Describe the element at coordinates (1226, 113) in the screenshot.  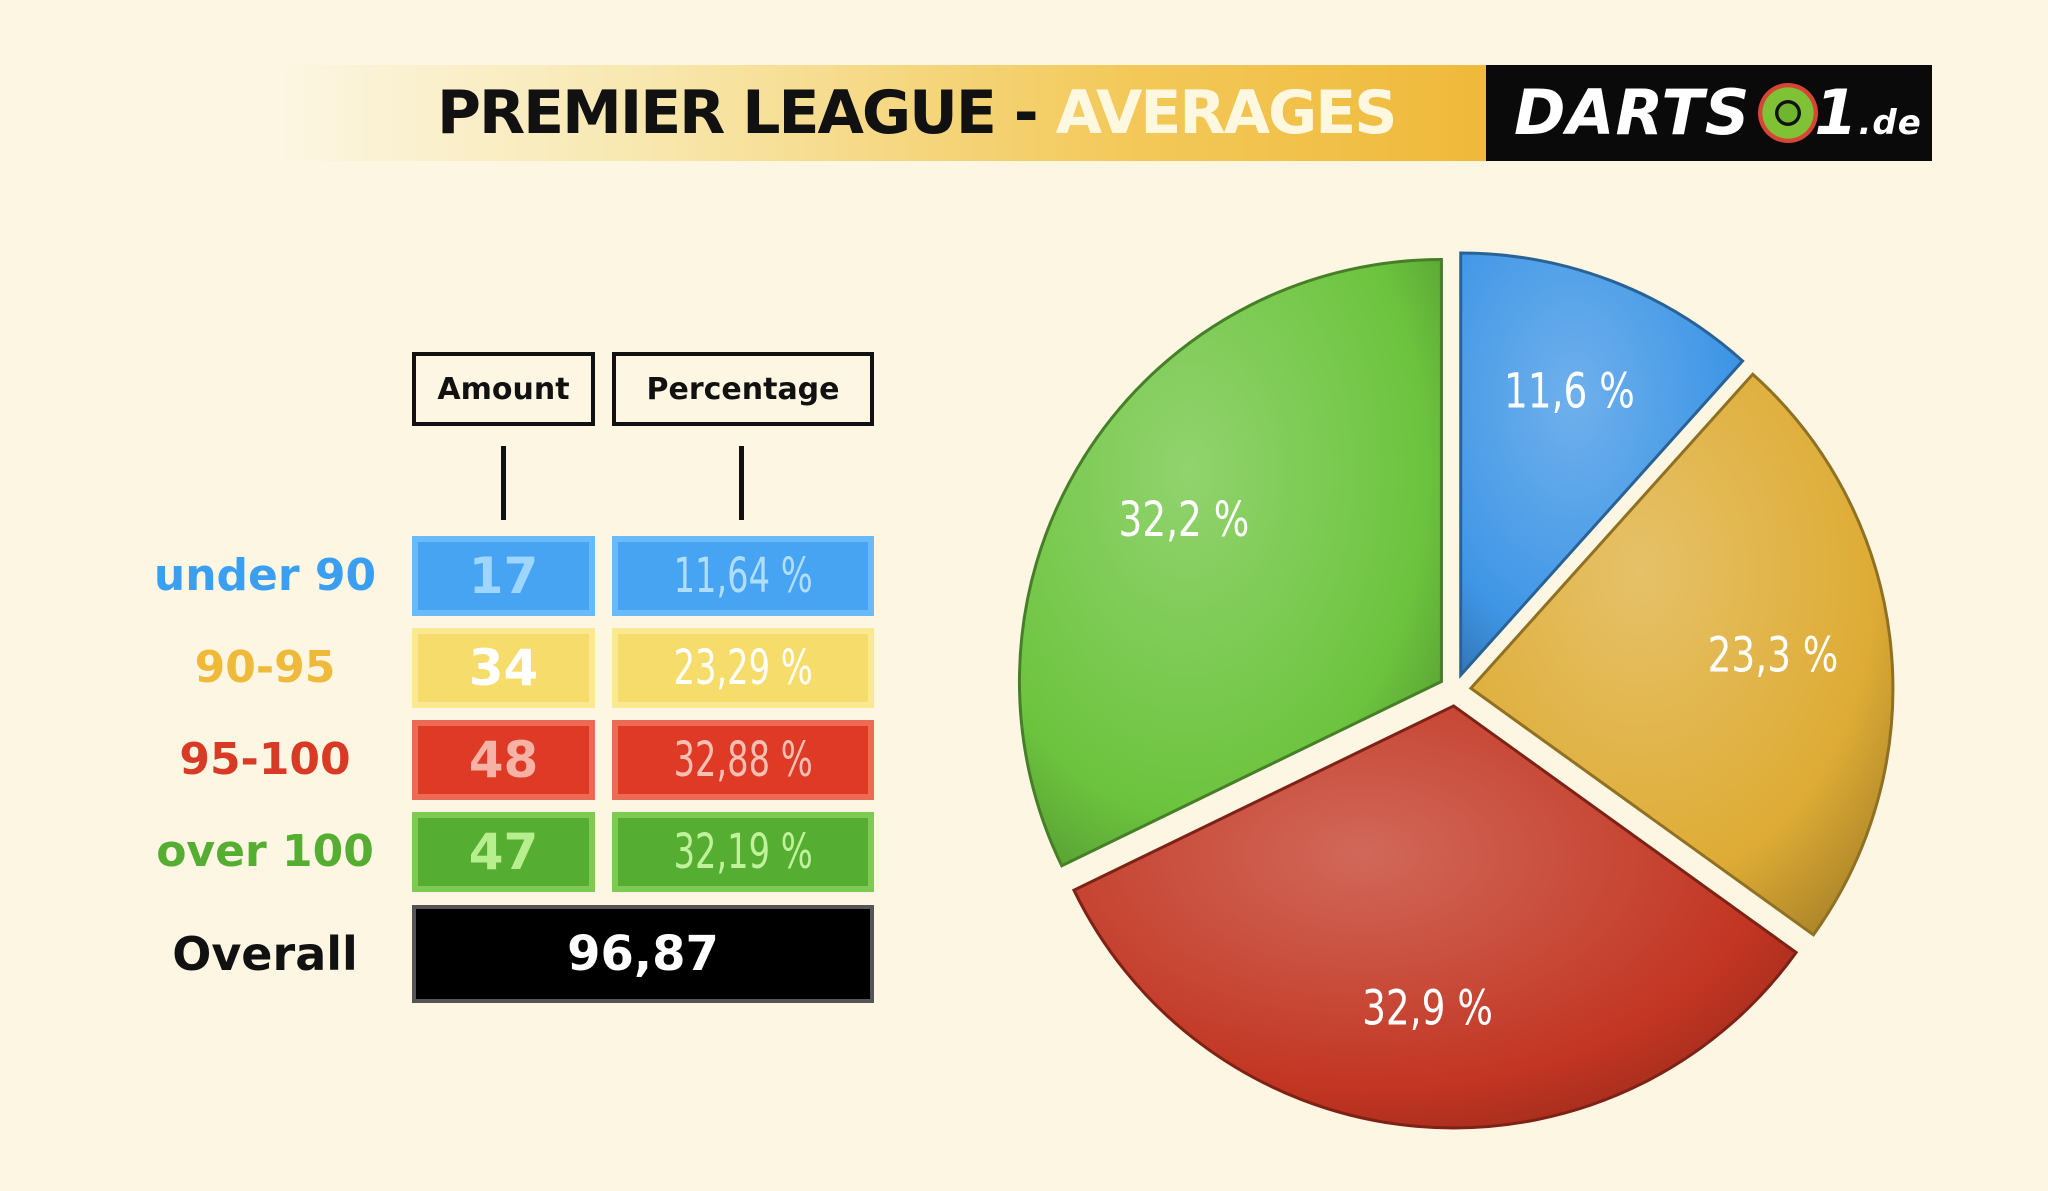
I see `title-accent: AVERAGES` at that location.